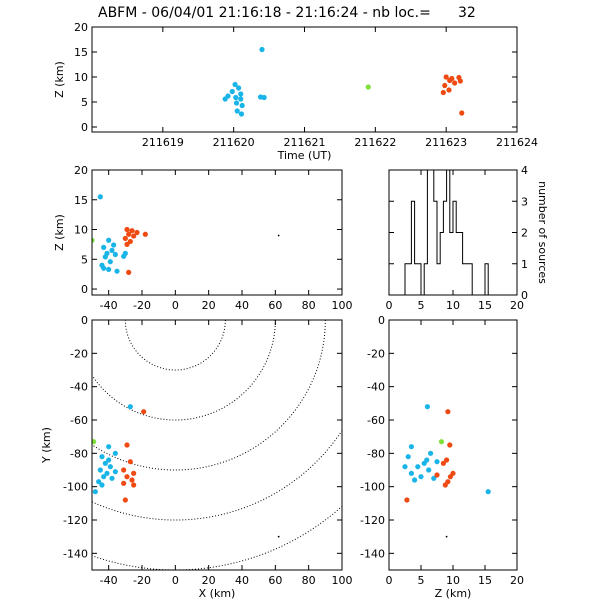  I want to click on x-tick-label: 40, so click(242, 305).